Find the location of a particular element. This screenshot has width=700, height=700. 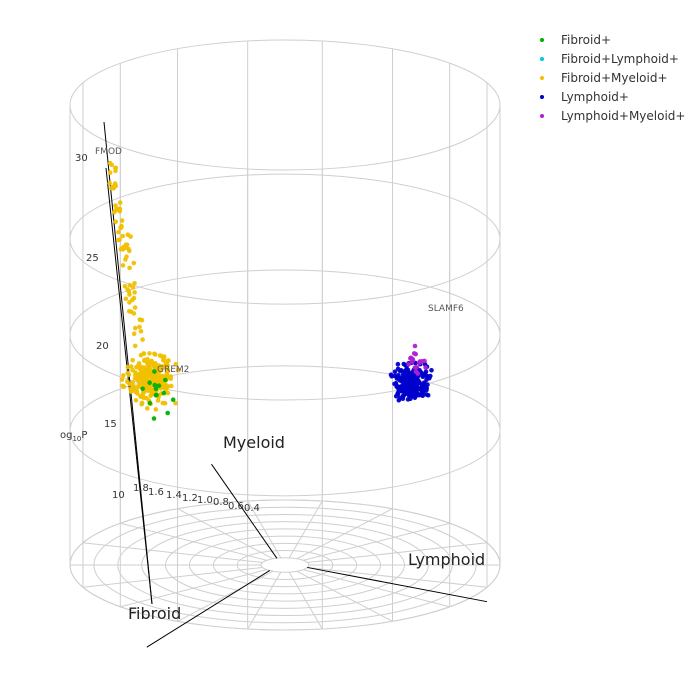

legend-item: Fibroid+Lymphoid+ is located at coordinates (609, 59).